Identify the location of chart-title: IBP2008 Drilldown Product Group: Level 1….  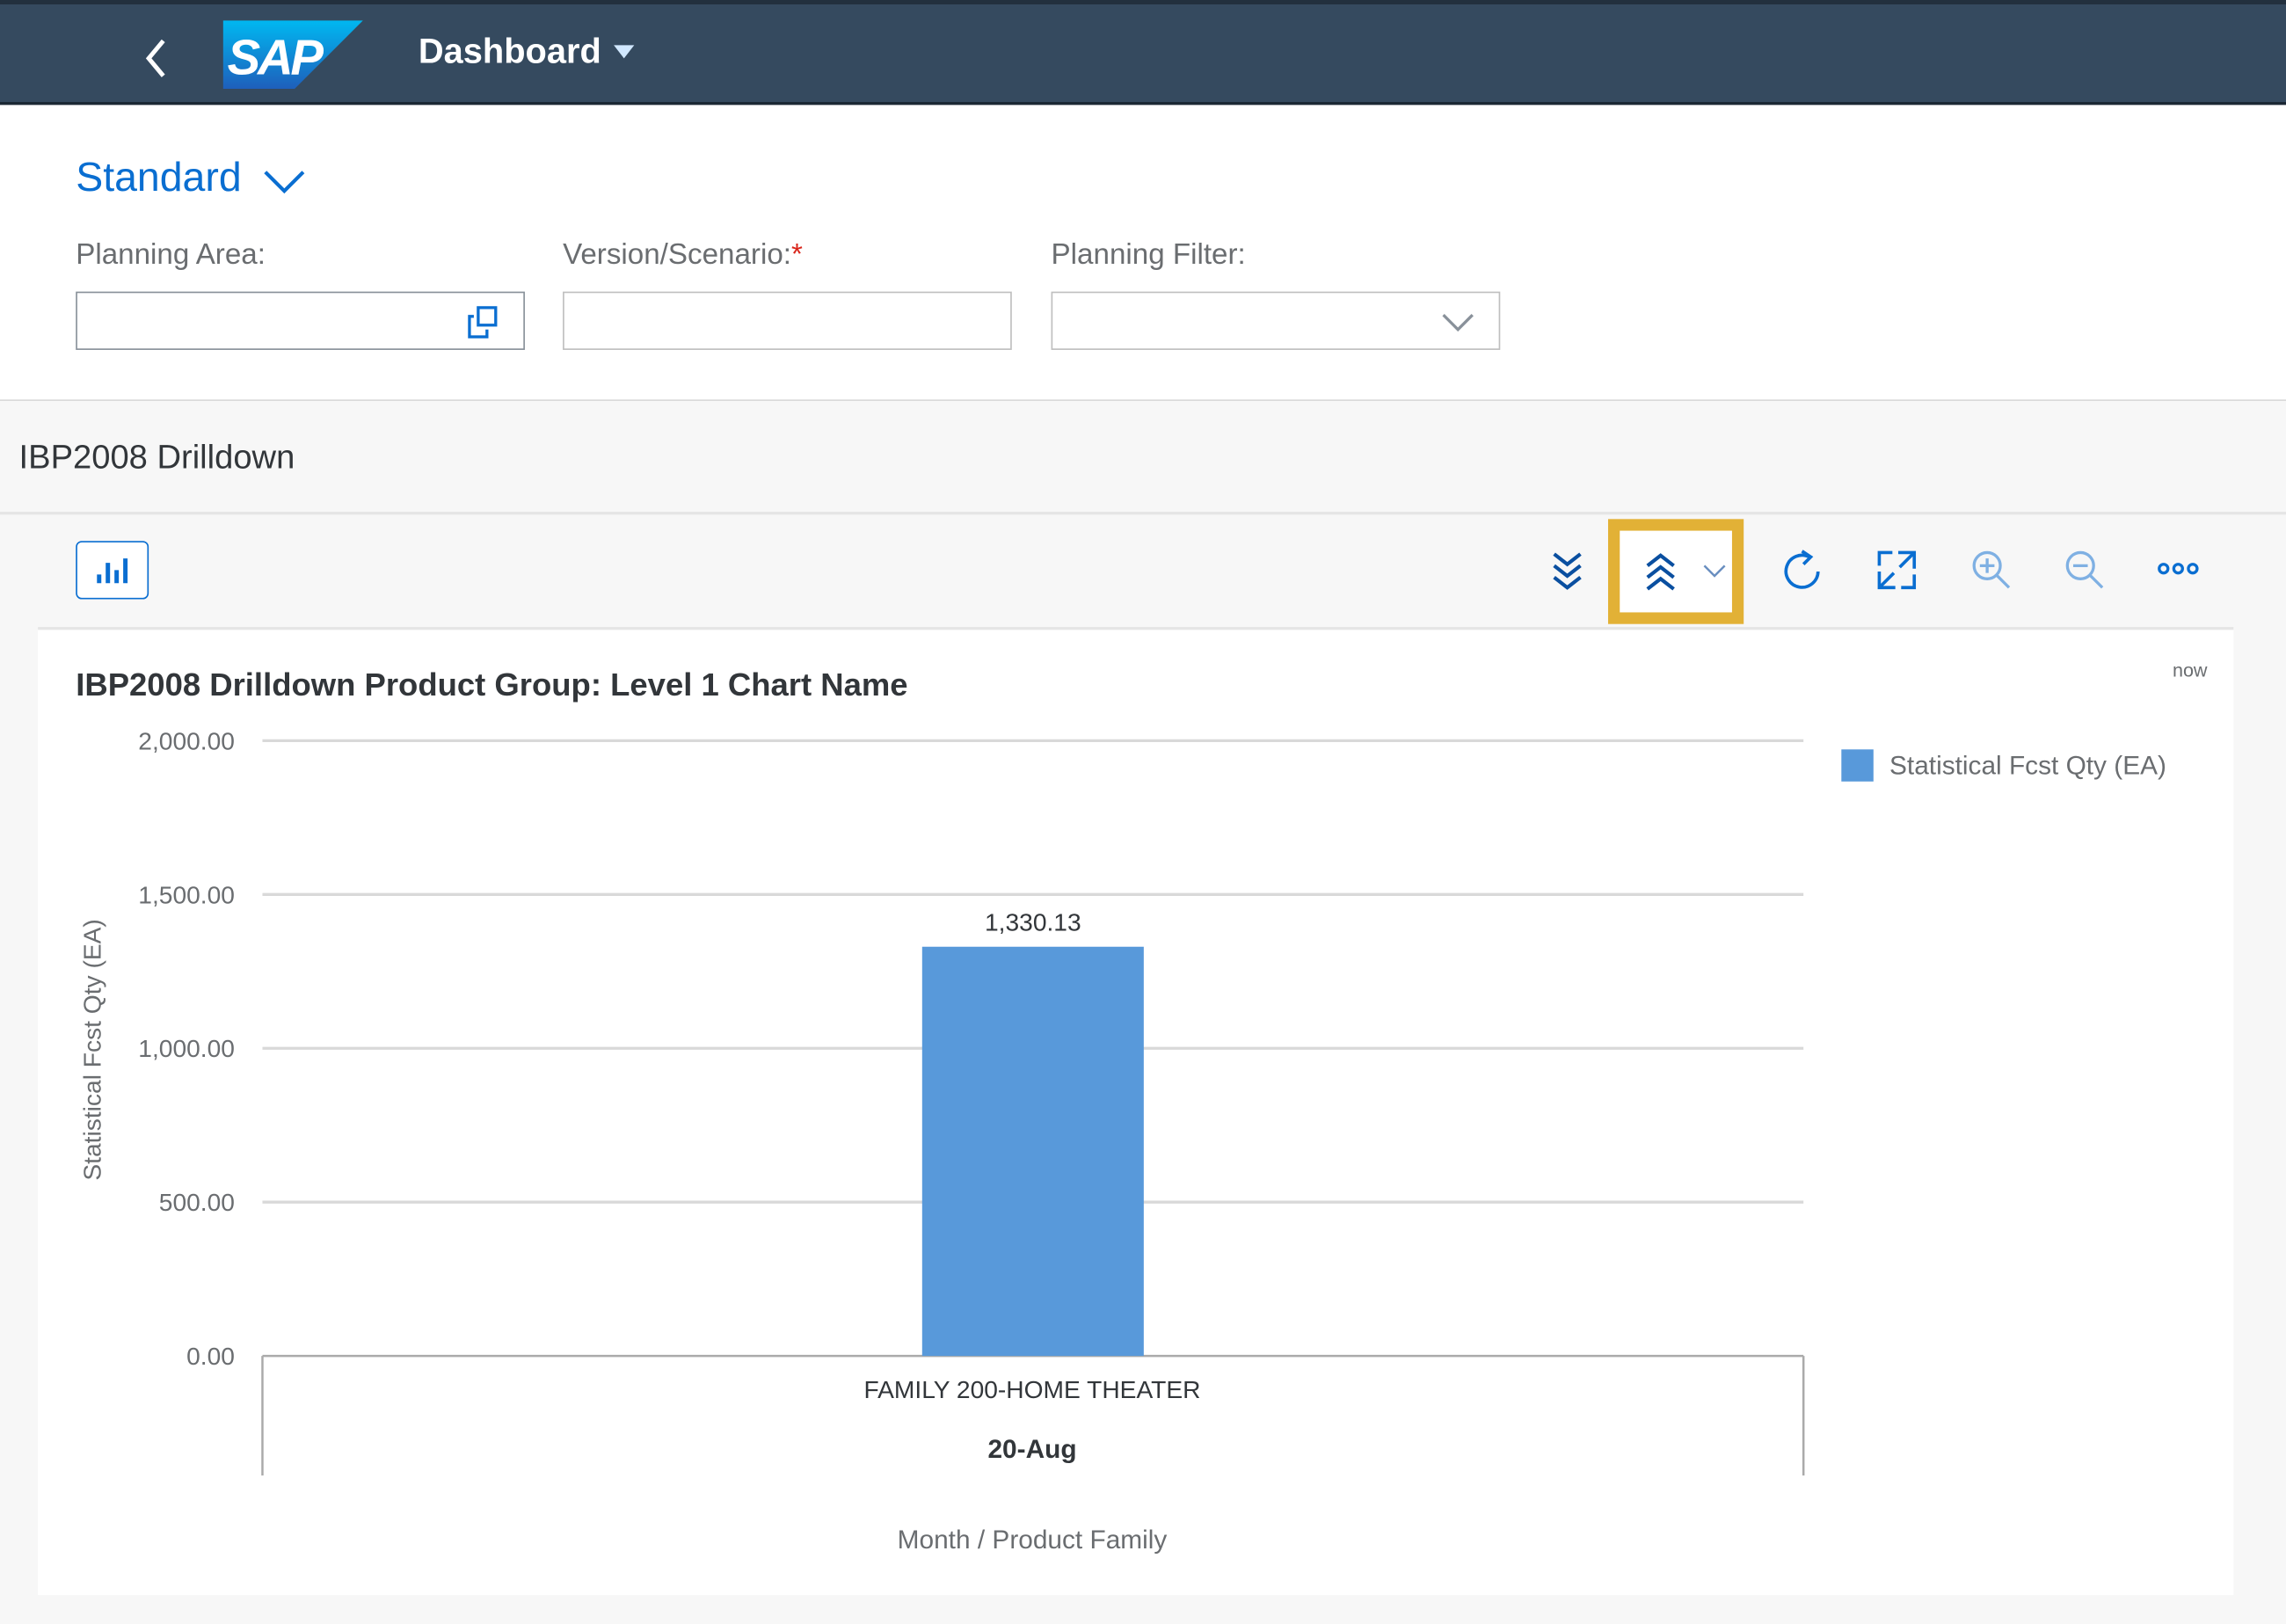
(491, 685).